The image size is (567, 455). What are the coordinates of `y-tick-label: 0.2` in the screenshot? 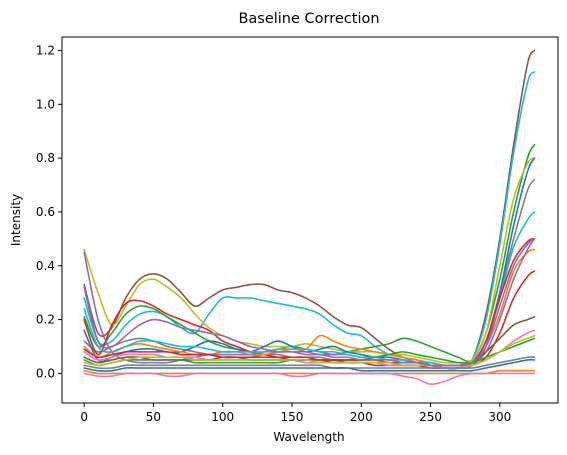 It's located at (45, 320).